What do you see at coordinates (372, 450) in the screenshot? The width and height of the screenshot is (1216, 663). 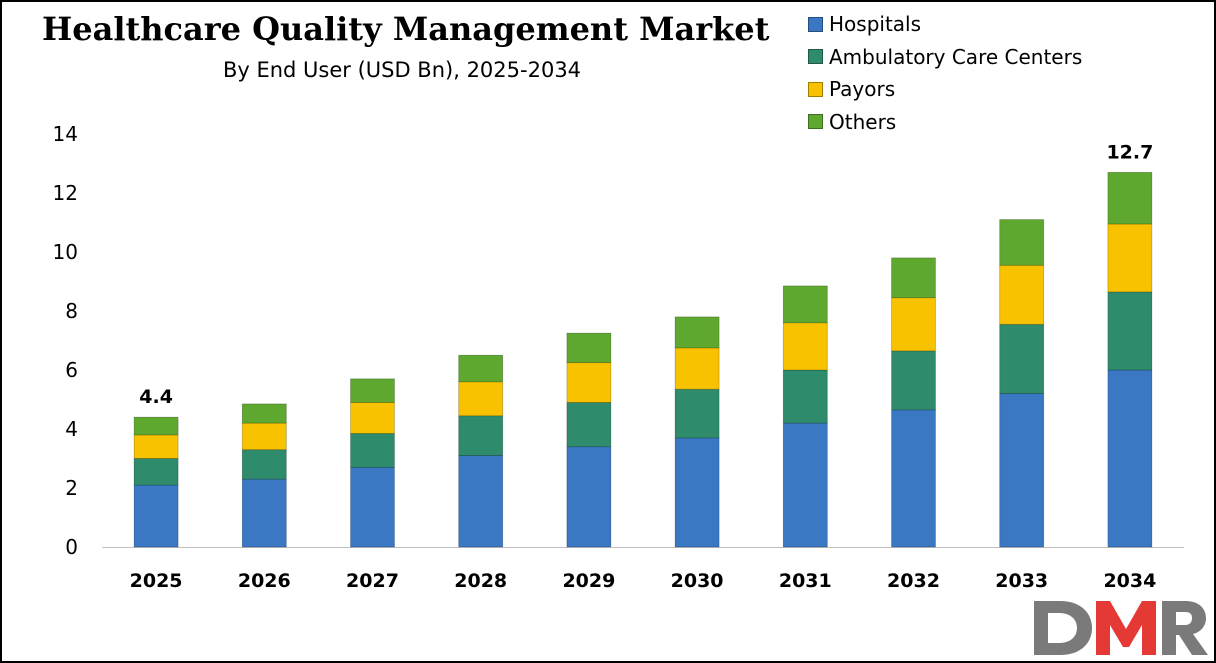 I see `bar-shade-ambulatory-care-centers-2027` at bounding box center [372, 450].